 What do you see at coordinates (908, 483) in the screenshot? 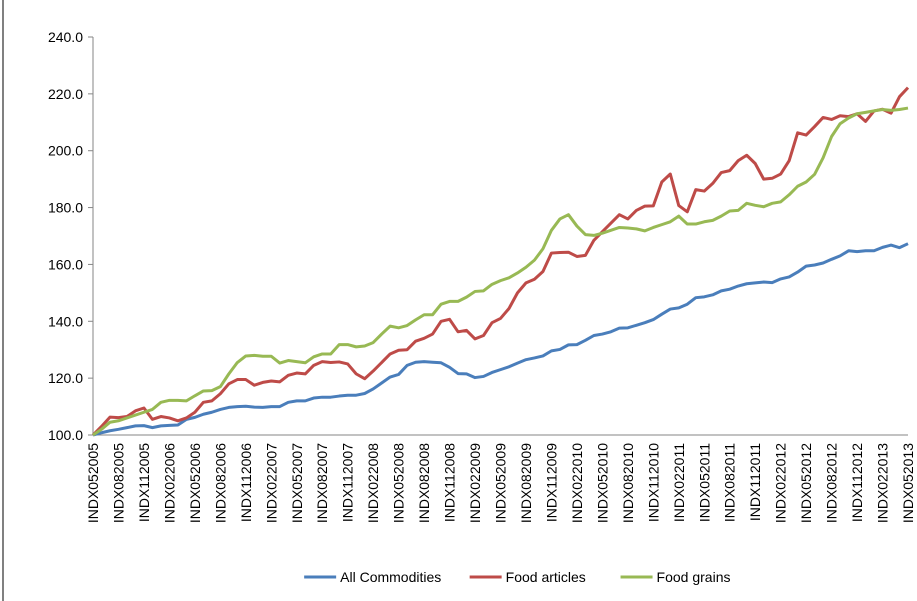
I see `x-tick-label: INDX052013` at bounding box center [908, 483].